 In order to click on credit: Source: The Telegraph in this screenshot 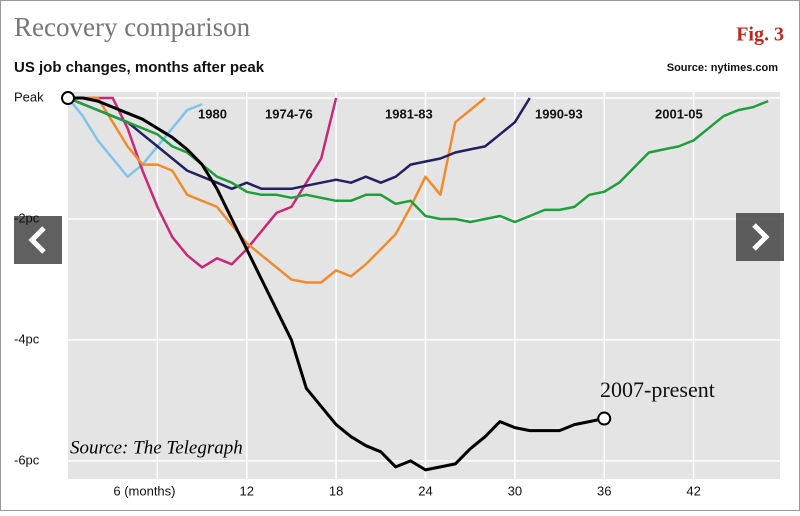, I will do `click(156, 447)`.